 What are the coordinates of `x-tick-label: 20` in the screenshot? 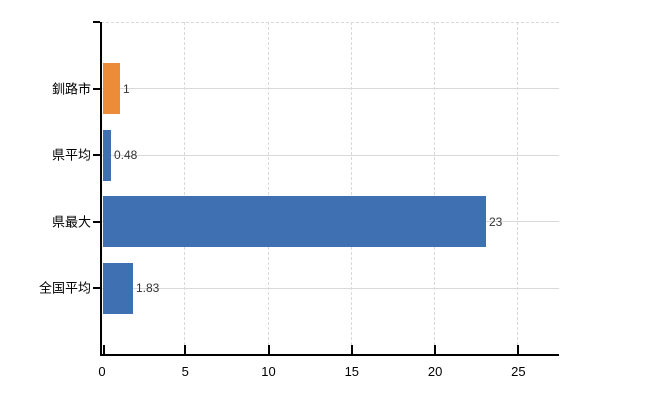 It's located at (435, 371).